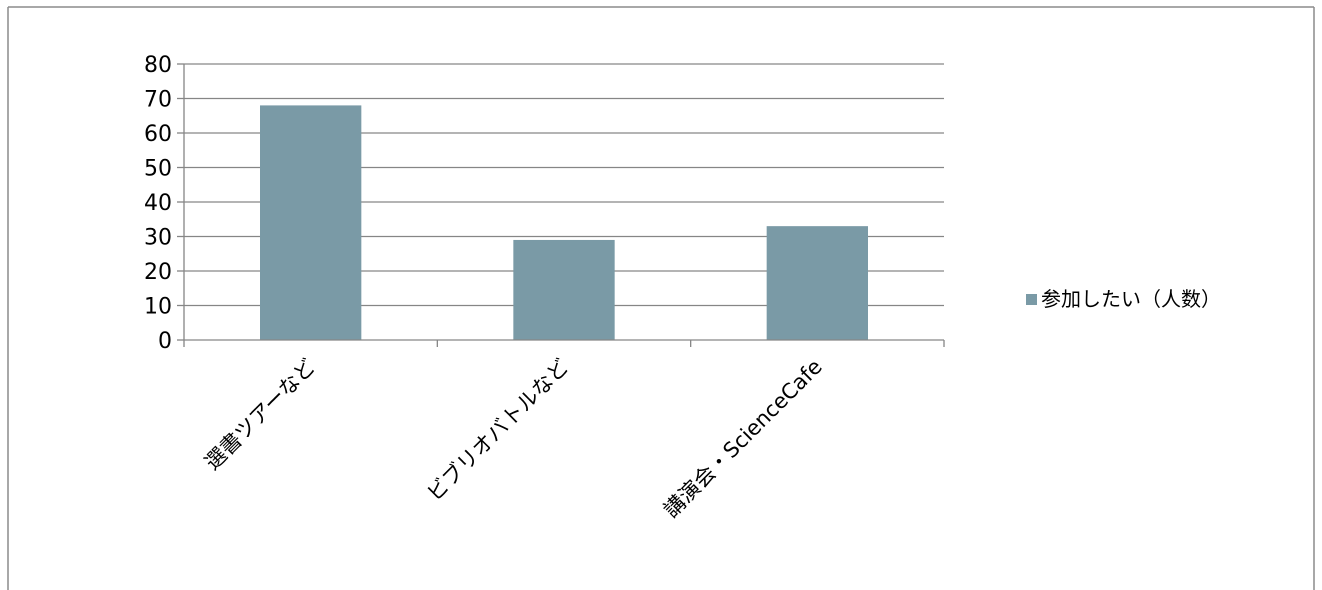 This screenshot has width=1322, height=590. Describe the element at coordinates (260, 415) in the screenshot. I see `category-label-1: 選書ツアーなど` at that location.